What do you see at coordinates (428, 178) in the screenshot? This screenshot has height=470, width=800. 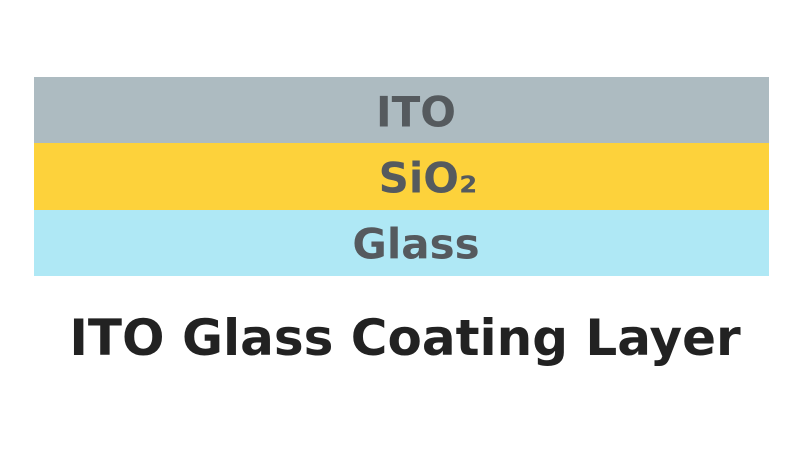 I see `layer-label: SiO₂` at bounding box center [428, 178].